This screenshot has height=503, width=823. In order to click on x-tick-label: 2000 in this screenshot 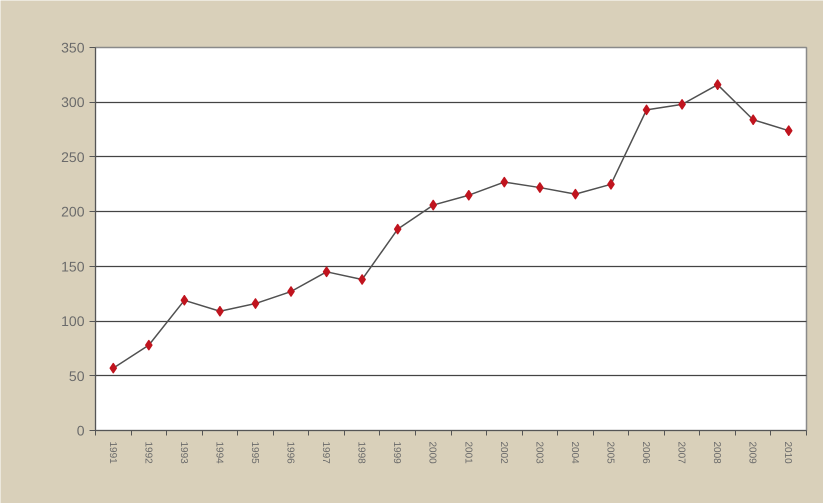, I will do `click(432, 453)`.